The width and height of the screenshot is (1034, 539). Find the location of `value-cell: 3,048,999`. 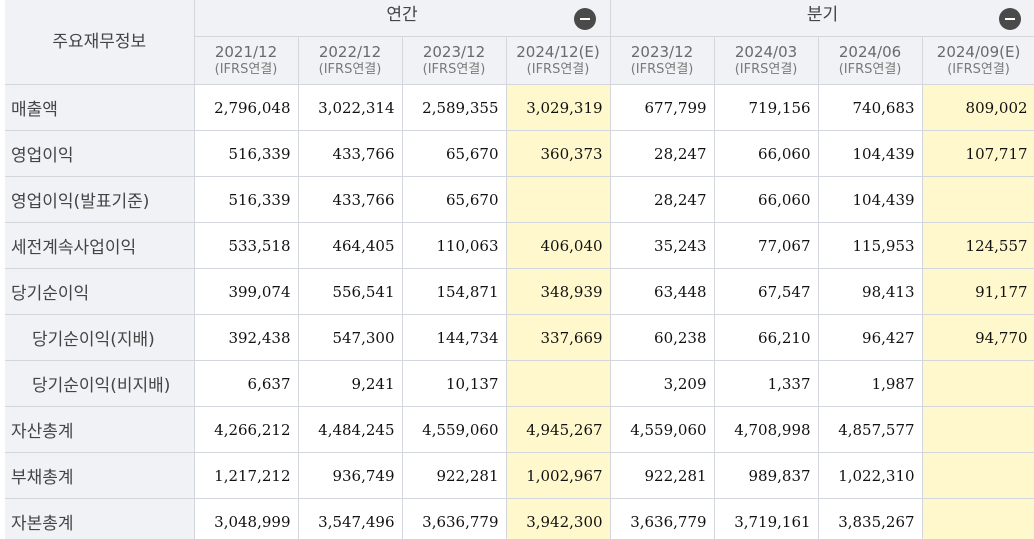

value-cell: 3,048,999 is located at coordinates (246, 518).